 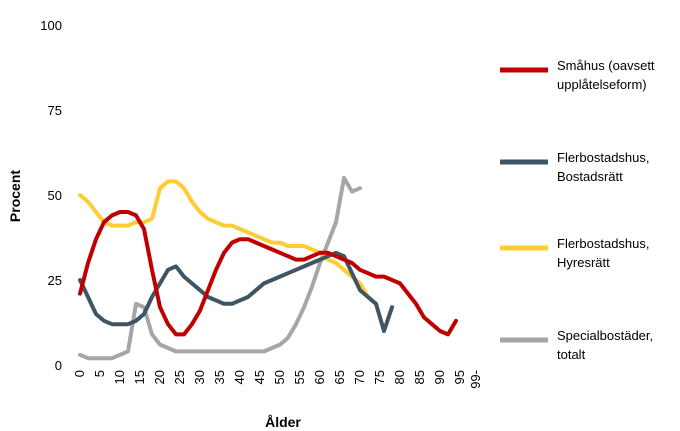 What do you see at coordinates (259, 377) in the screenshot?
I see `x-tick-label: 45` at bounding box center [259, 377].